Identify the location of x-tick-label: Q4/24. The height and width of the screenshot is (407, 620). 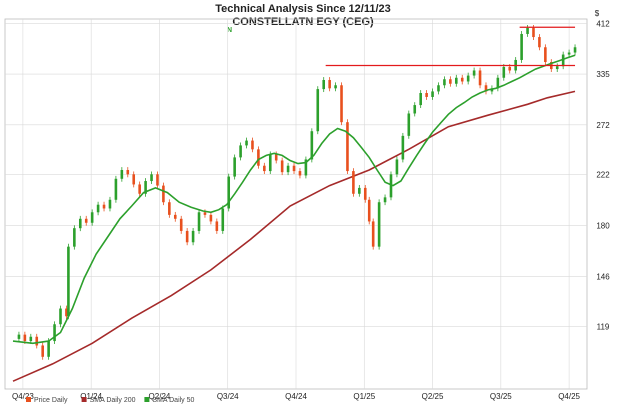
(296, 396).